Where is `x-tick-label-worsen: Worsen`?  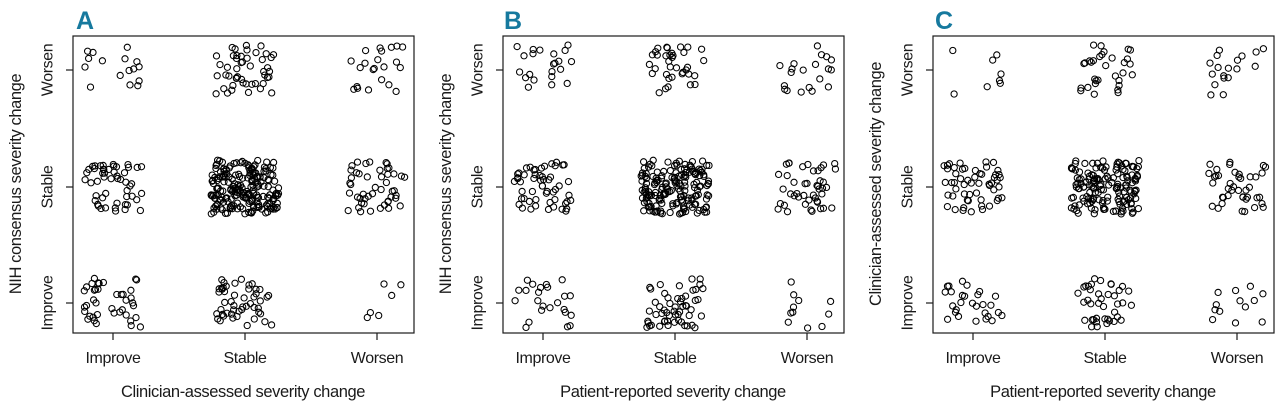
x-tick-label-worsen: Worsen is located at coordinates (807, 358).